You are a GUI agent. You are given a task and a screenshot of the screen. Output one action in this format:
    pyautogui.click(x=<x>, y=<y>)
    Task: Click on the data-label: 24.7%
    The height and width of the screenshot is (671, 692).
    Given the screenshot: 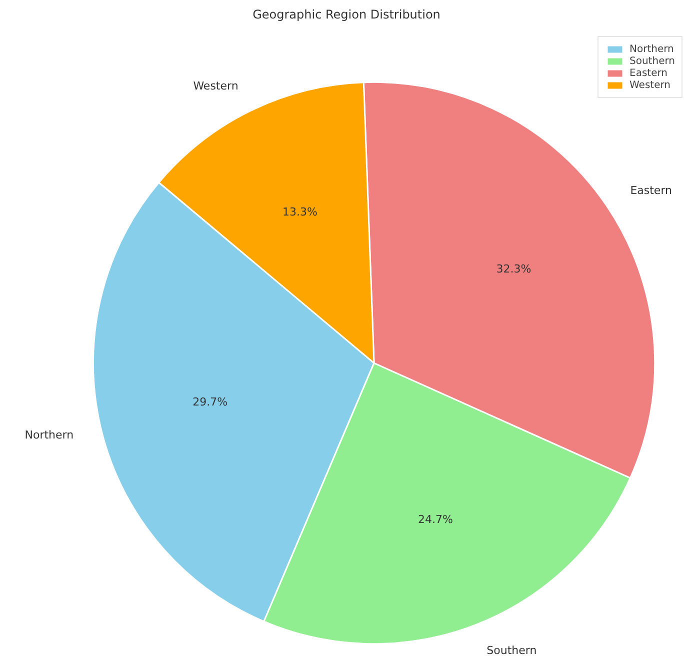 What is the action you would take?
    pyautogui.click(x=435, y=519)
    